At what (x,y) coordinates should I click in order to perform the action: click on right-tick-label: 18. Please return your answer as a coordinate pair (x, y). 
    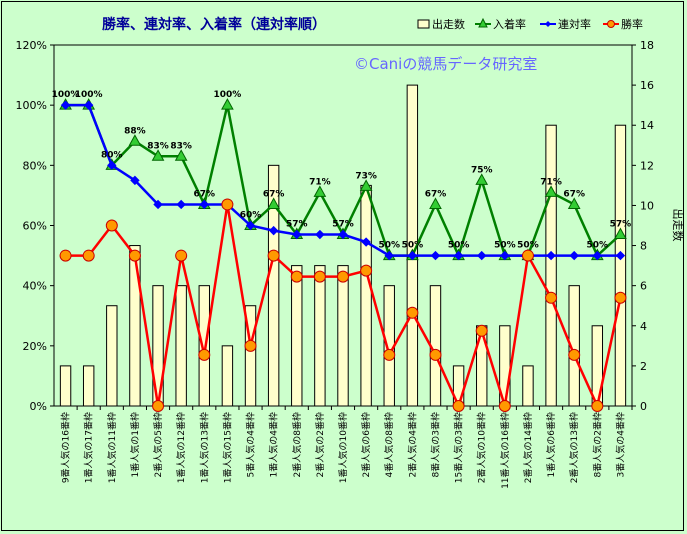
    Looking at the image, I should click on (647, 45).